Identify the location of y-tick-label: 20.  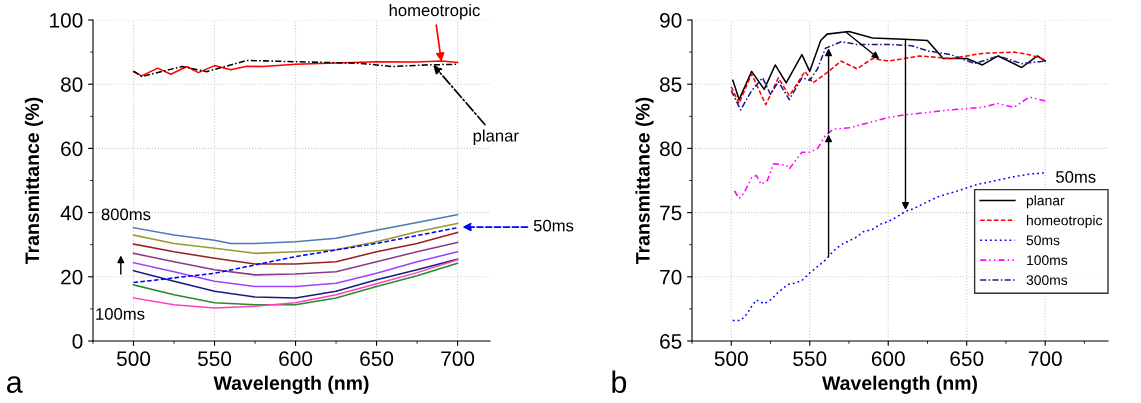
(72, 277).